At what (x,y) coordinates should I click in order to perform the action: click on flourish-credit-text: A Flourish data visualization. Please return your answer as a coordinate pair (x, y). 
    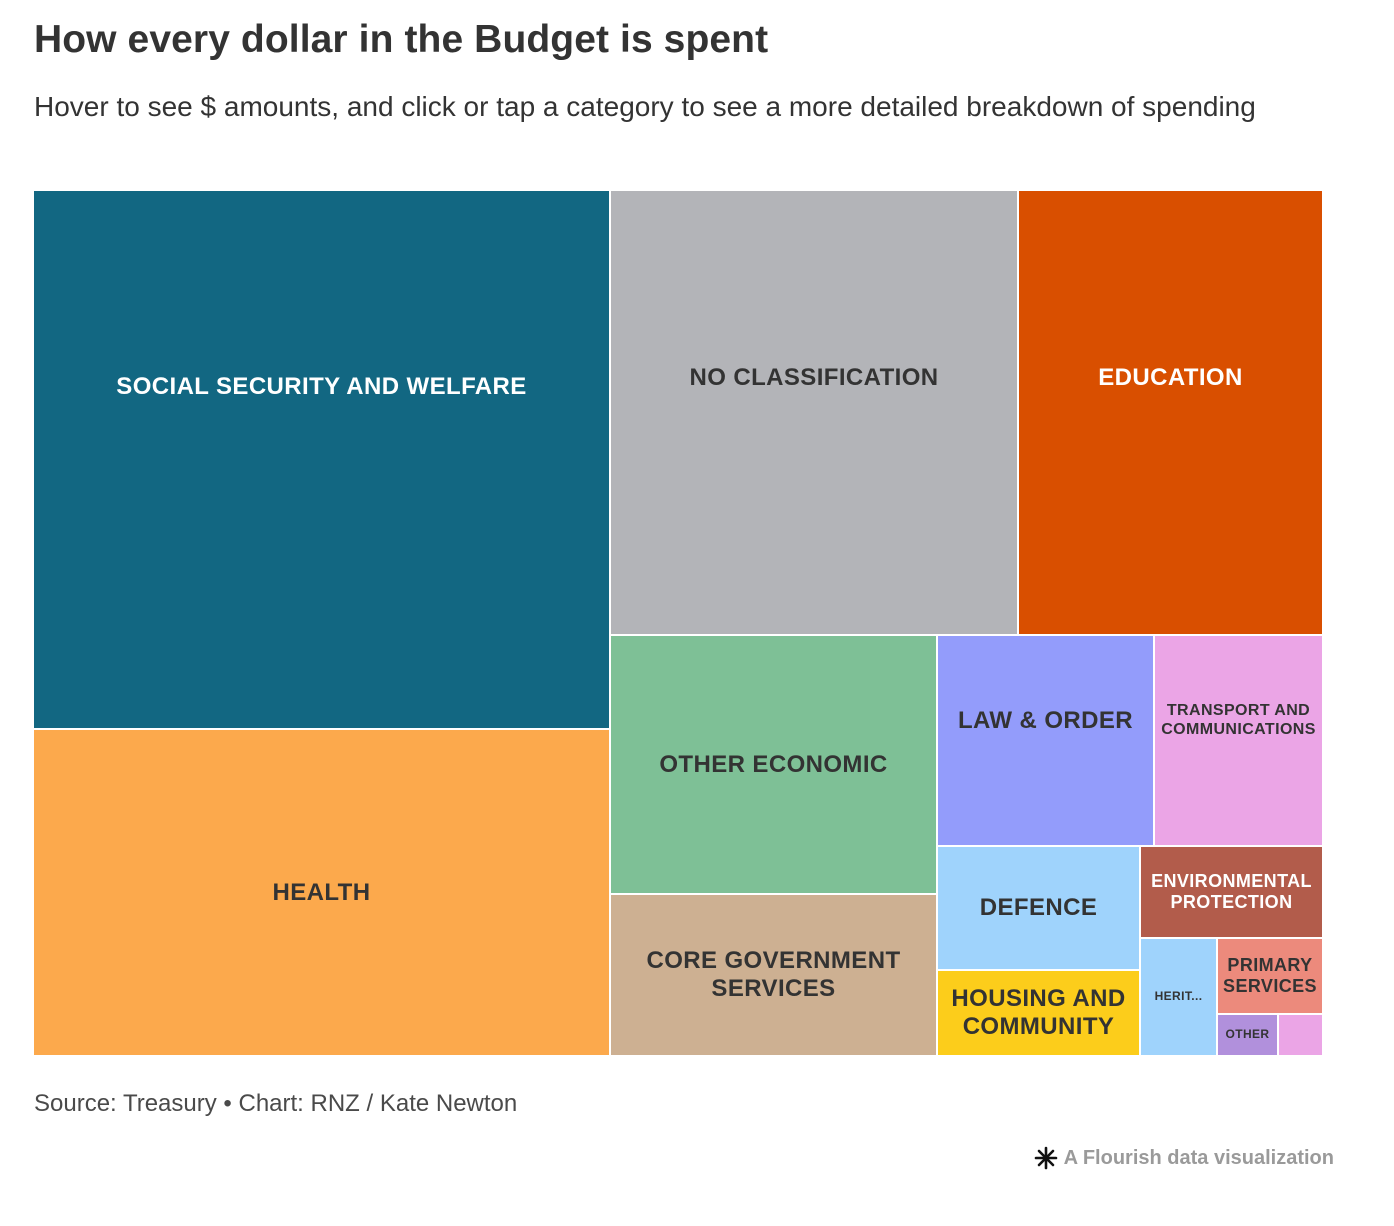
    Looking at the image, I should click on (1198, 1157).